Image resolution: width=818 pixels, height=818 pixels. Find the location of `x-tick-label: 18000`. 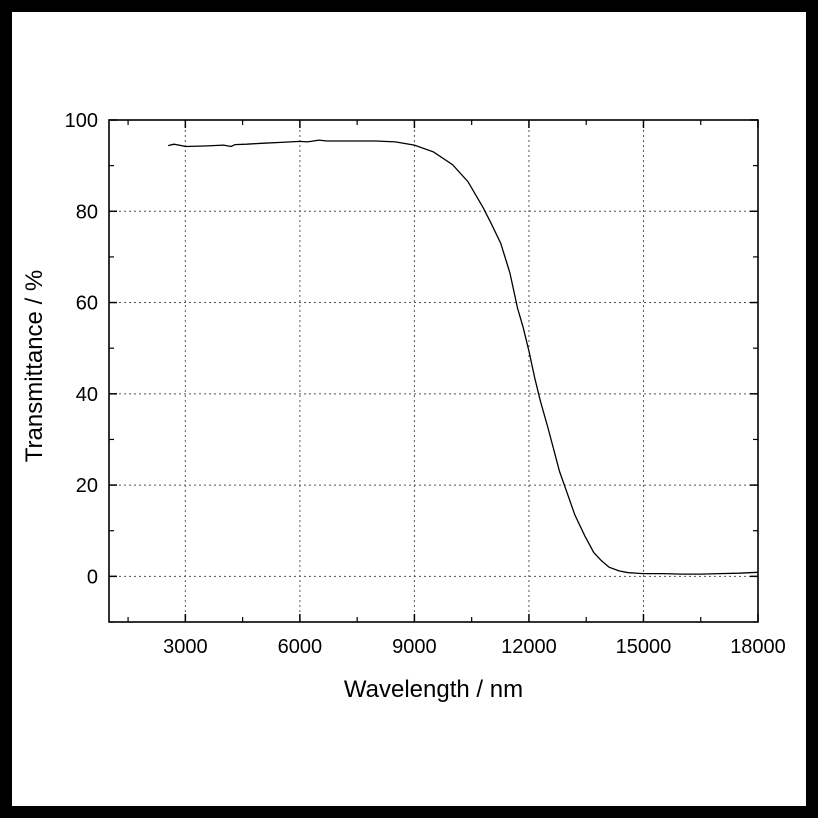

x-tick-label: 18000 is located at coordinates (758, 647).